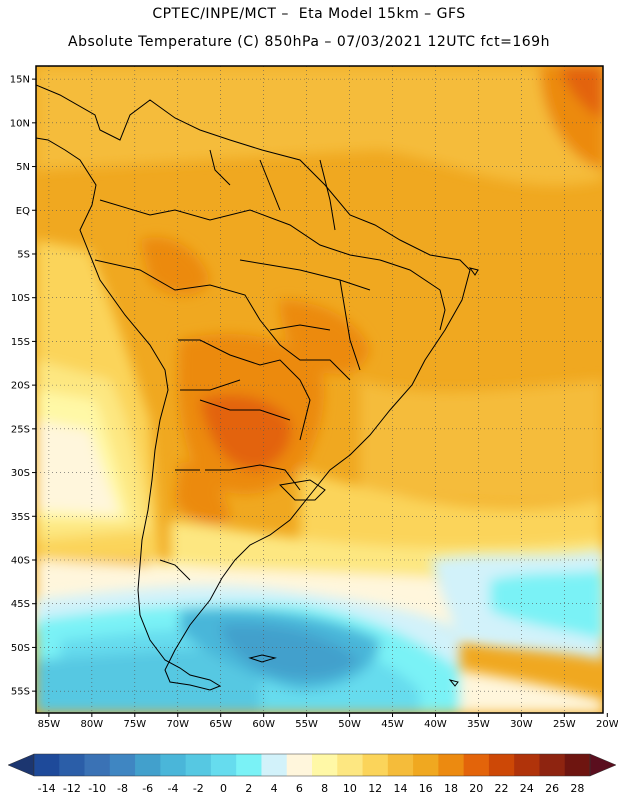 This screenshot has height=800, width=618. What do you see at coordinates (20, 648) in the screenshot?
I see `lat-label: 50S` at bounding box center [20, 648].